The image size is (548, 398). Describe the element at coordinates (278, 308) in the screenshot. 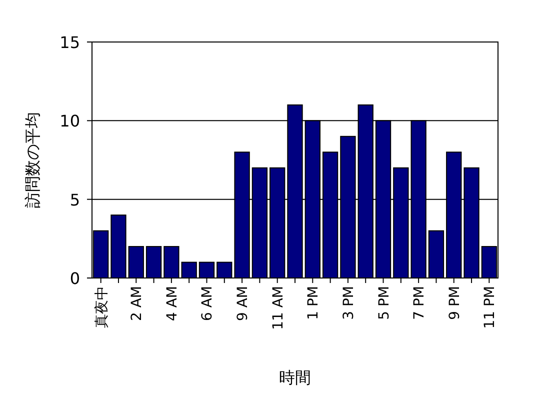

I see `x-tick-label: 11 AM` at that location.